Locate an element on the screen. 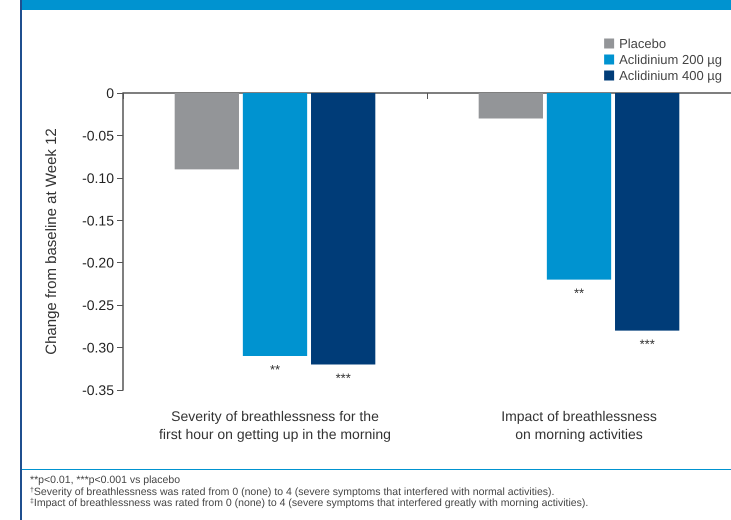 The height and width of the screenshot is (520, 731). y-tick-label: -0.10 is located at coordinates (98, 178).